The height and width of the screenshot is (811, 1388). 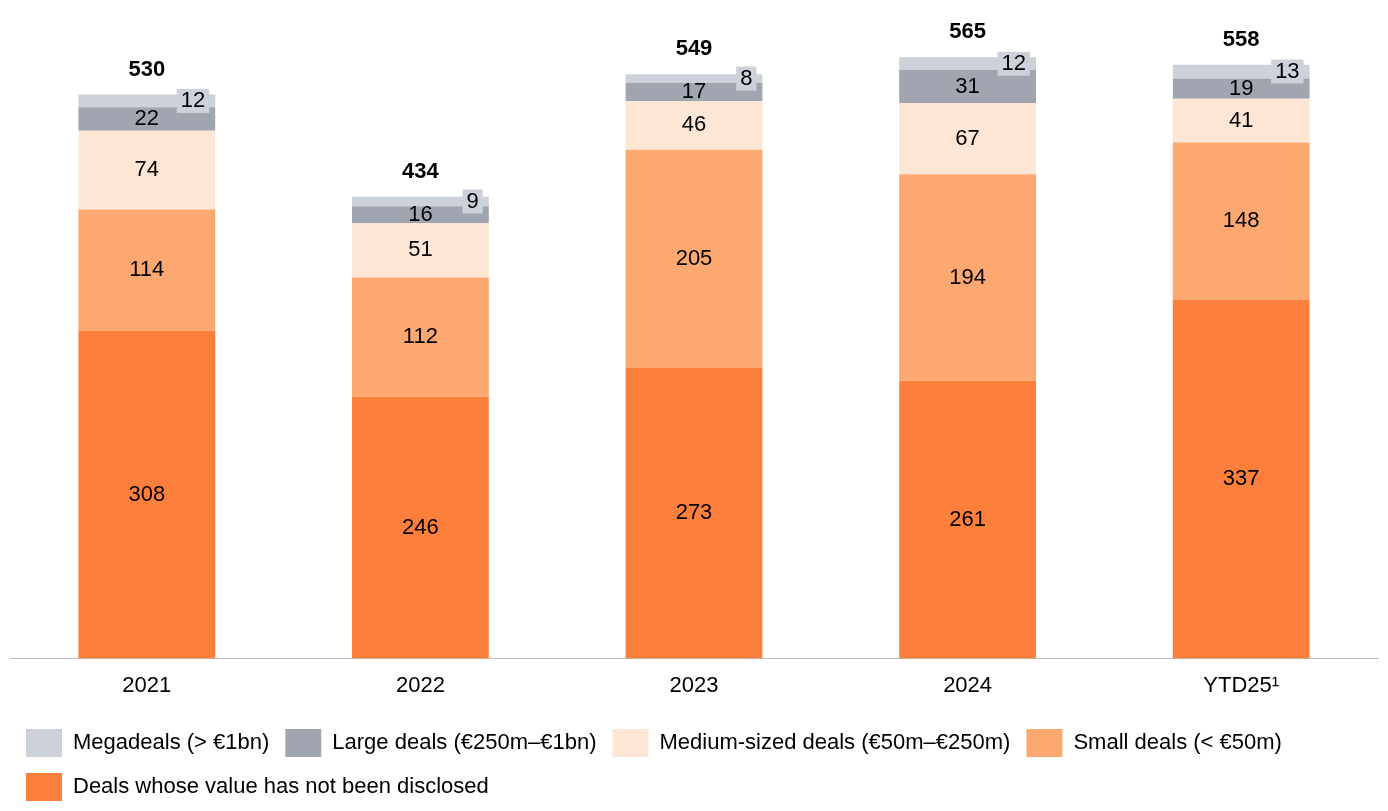 What do you see at coordinates (1241, 87) in the screenshot?
I see `data-label: 19` at bounding box center [1241, 87].